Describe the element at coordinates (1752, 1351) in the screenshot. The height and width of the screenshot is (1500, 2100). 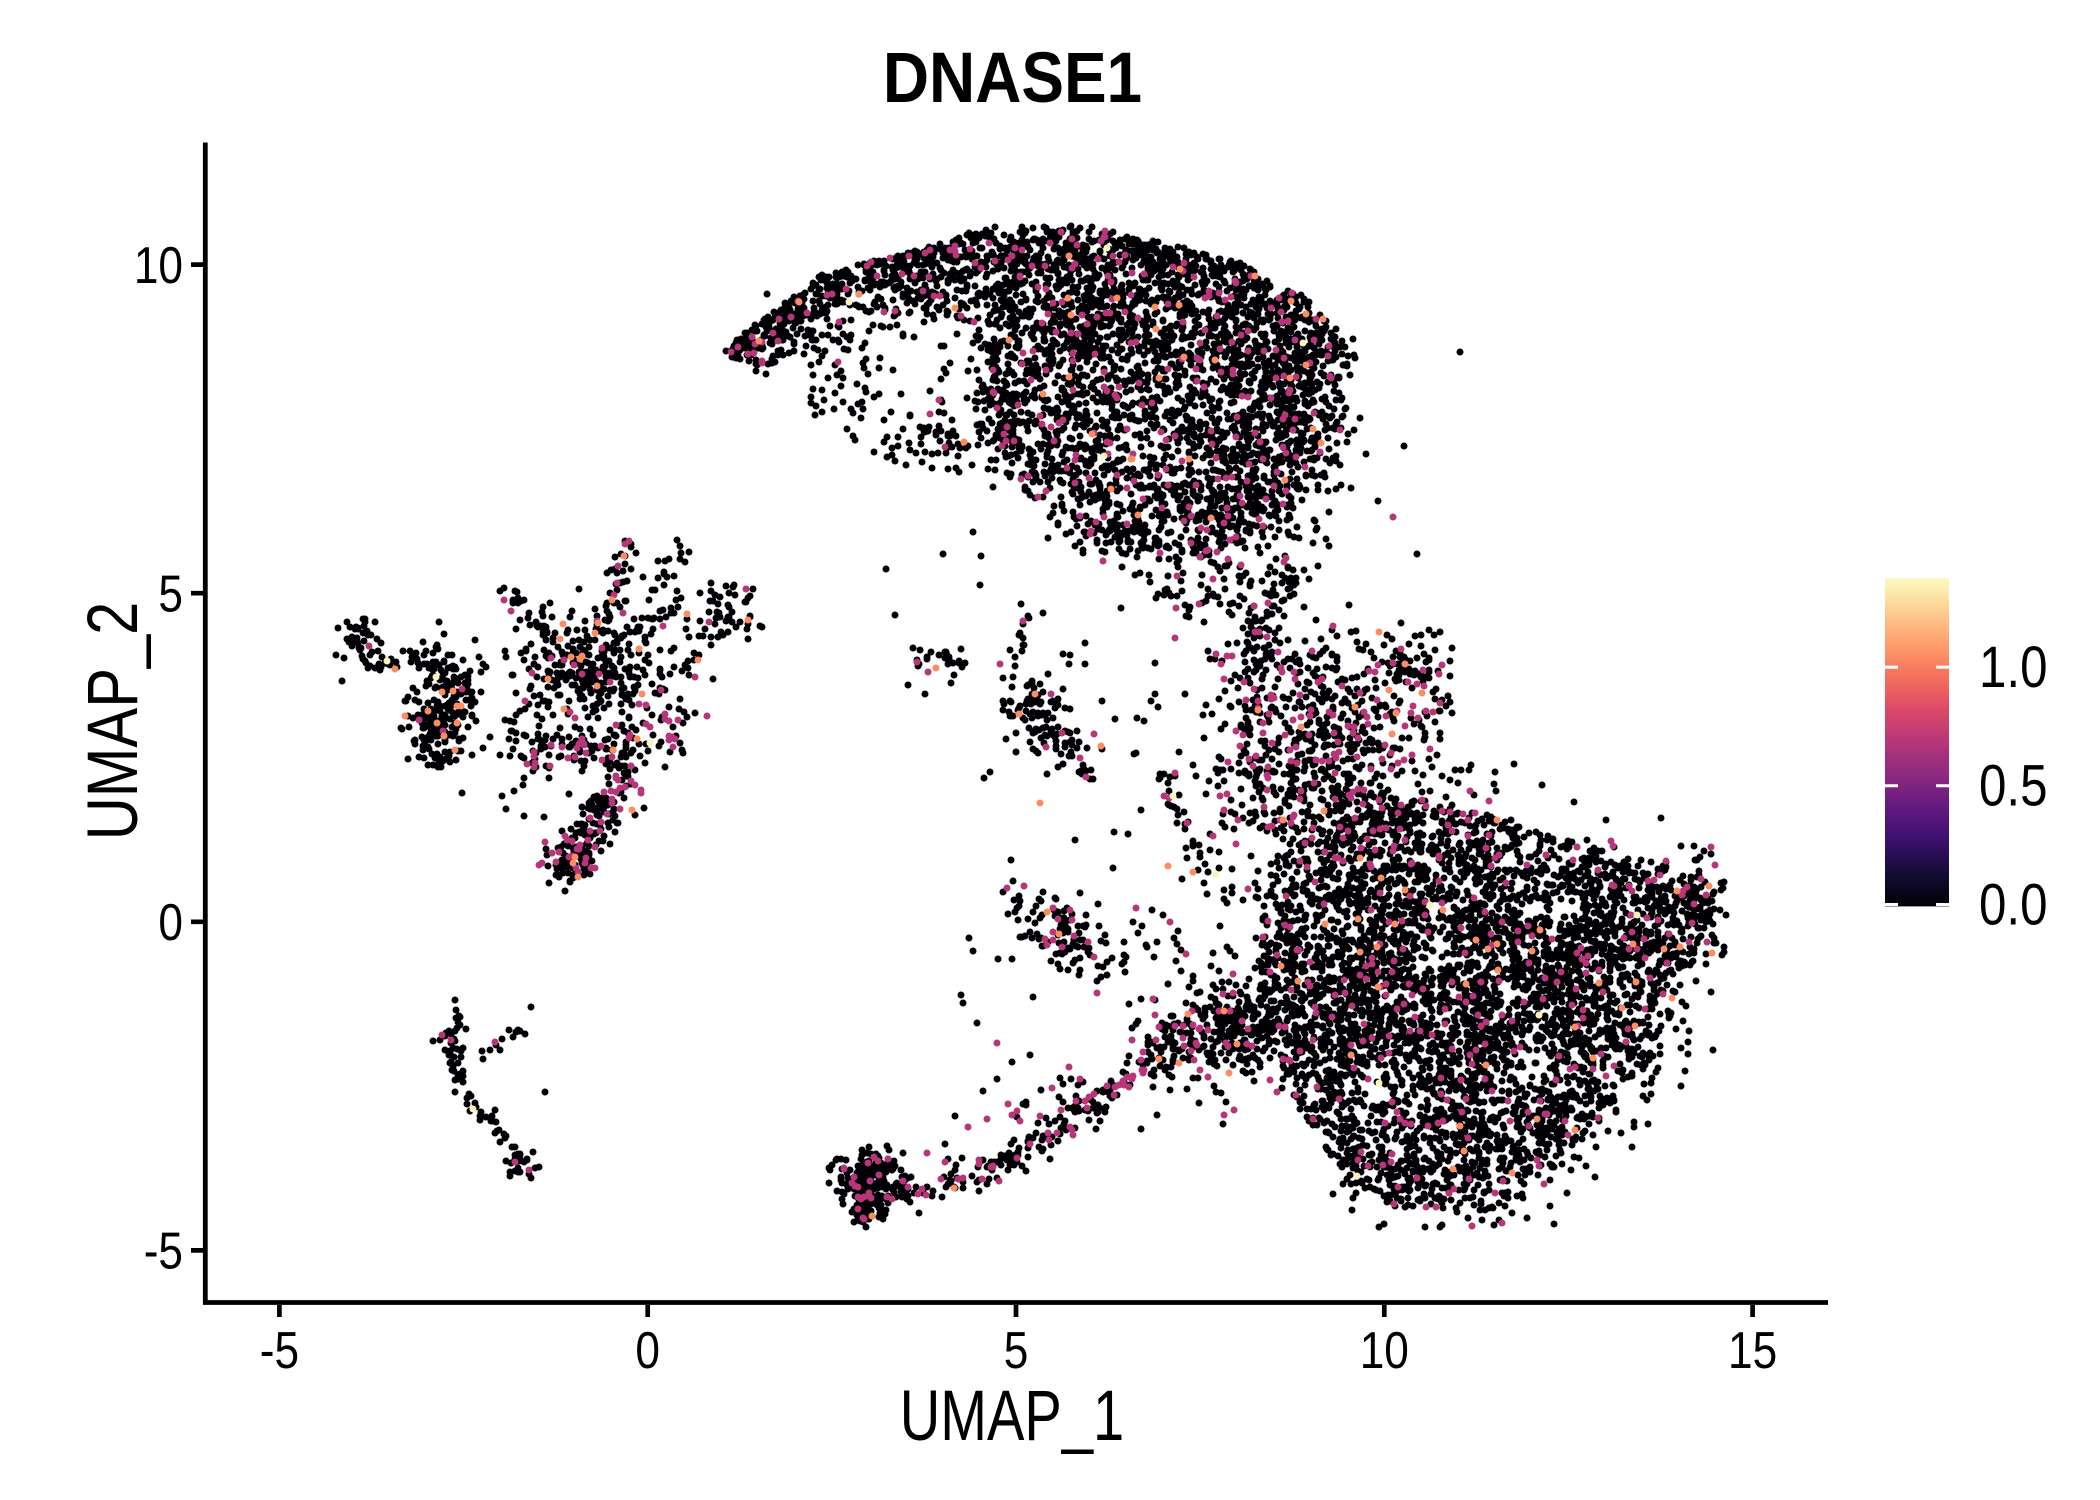
I see `svg-text: 15` at that location.